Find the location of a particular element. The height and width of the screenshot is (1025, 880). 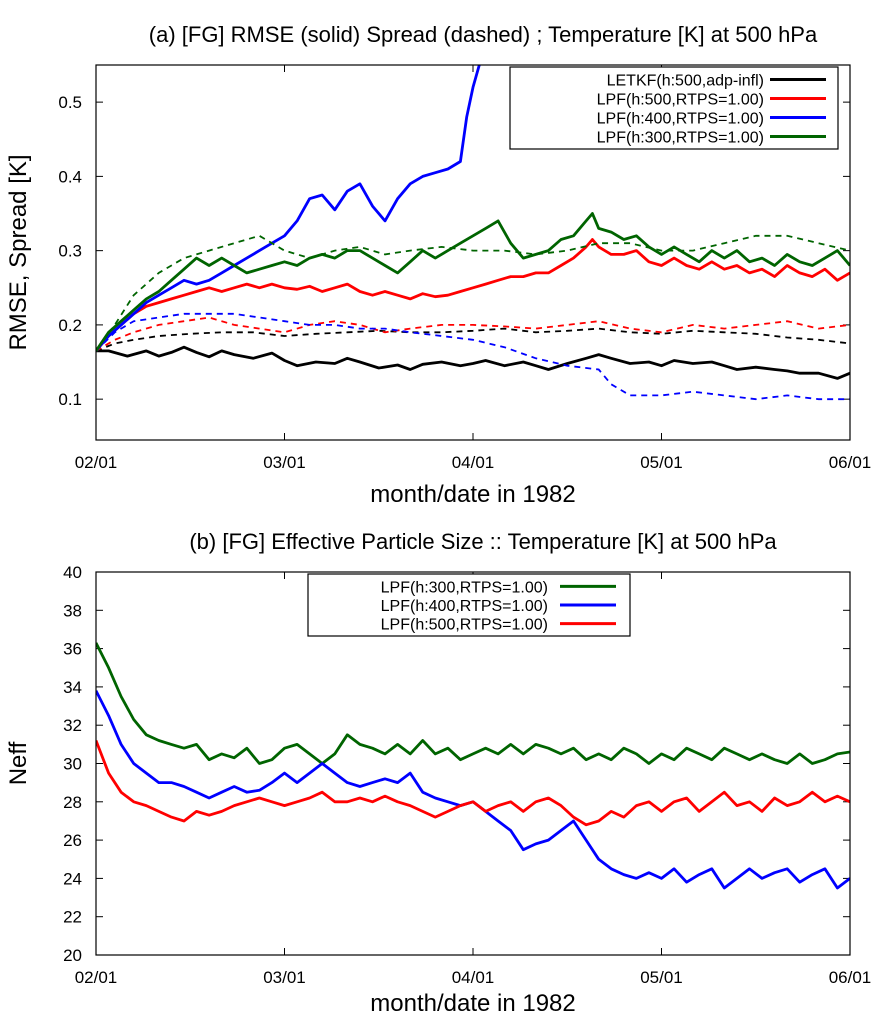

series-lpf-h-500-rtps-1-00-spread-line is located at coordinates (473, 334).